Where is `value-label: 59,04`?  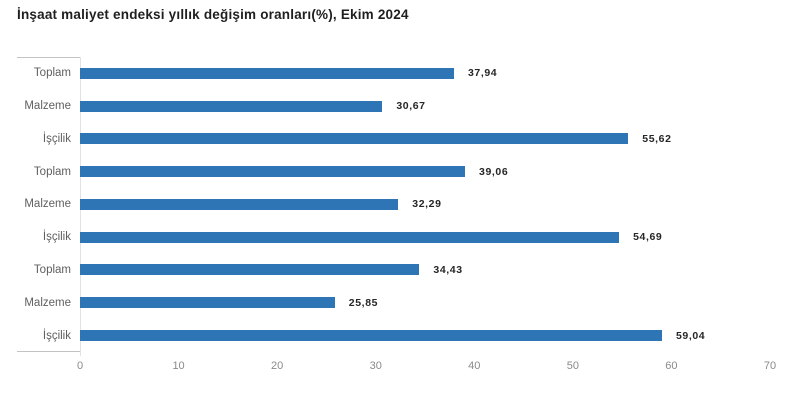
value-label: 59,04 is located at coordinates (690, 335).